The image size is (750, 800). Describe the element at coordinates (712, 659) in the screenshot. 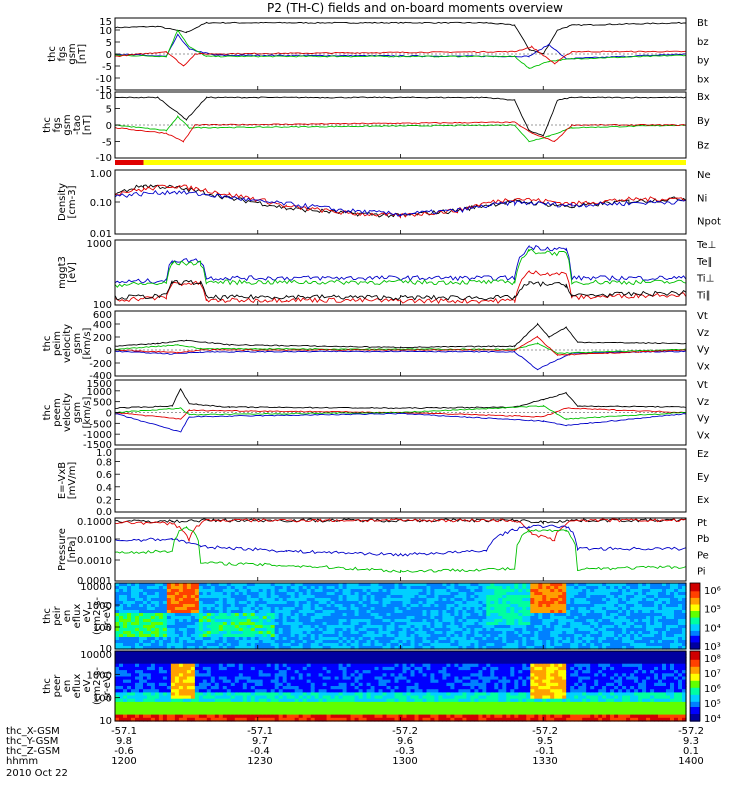

I see `colorbar-tick: 10⁸` at that location.